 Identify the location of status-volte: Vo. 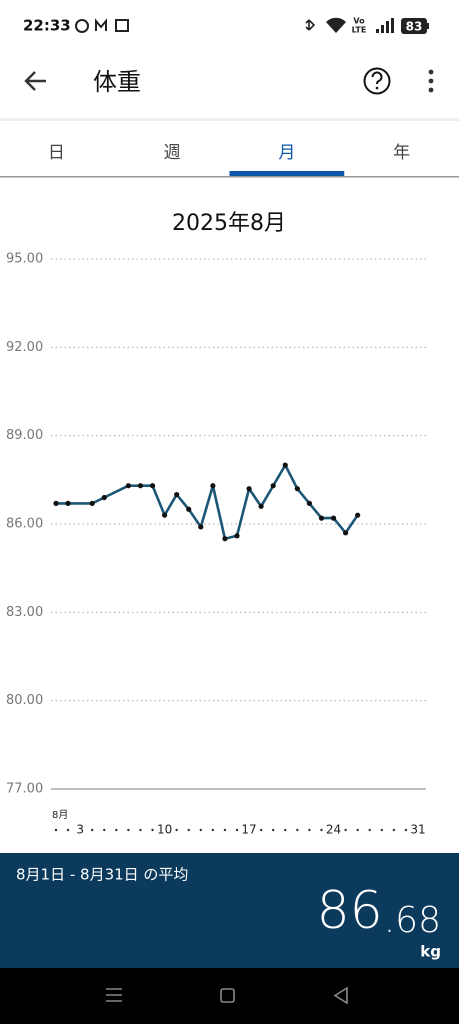
(359, 21).